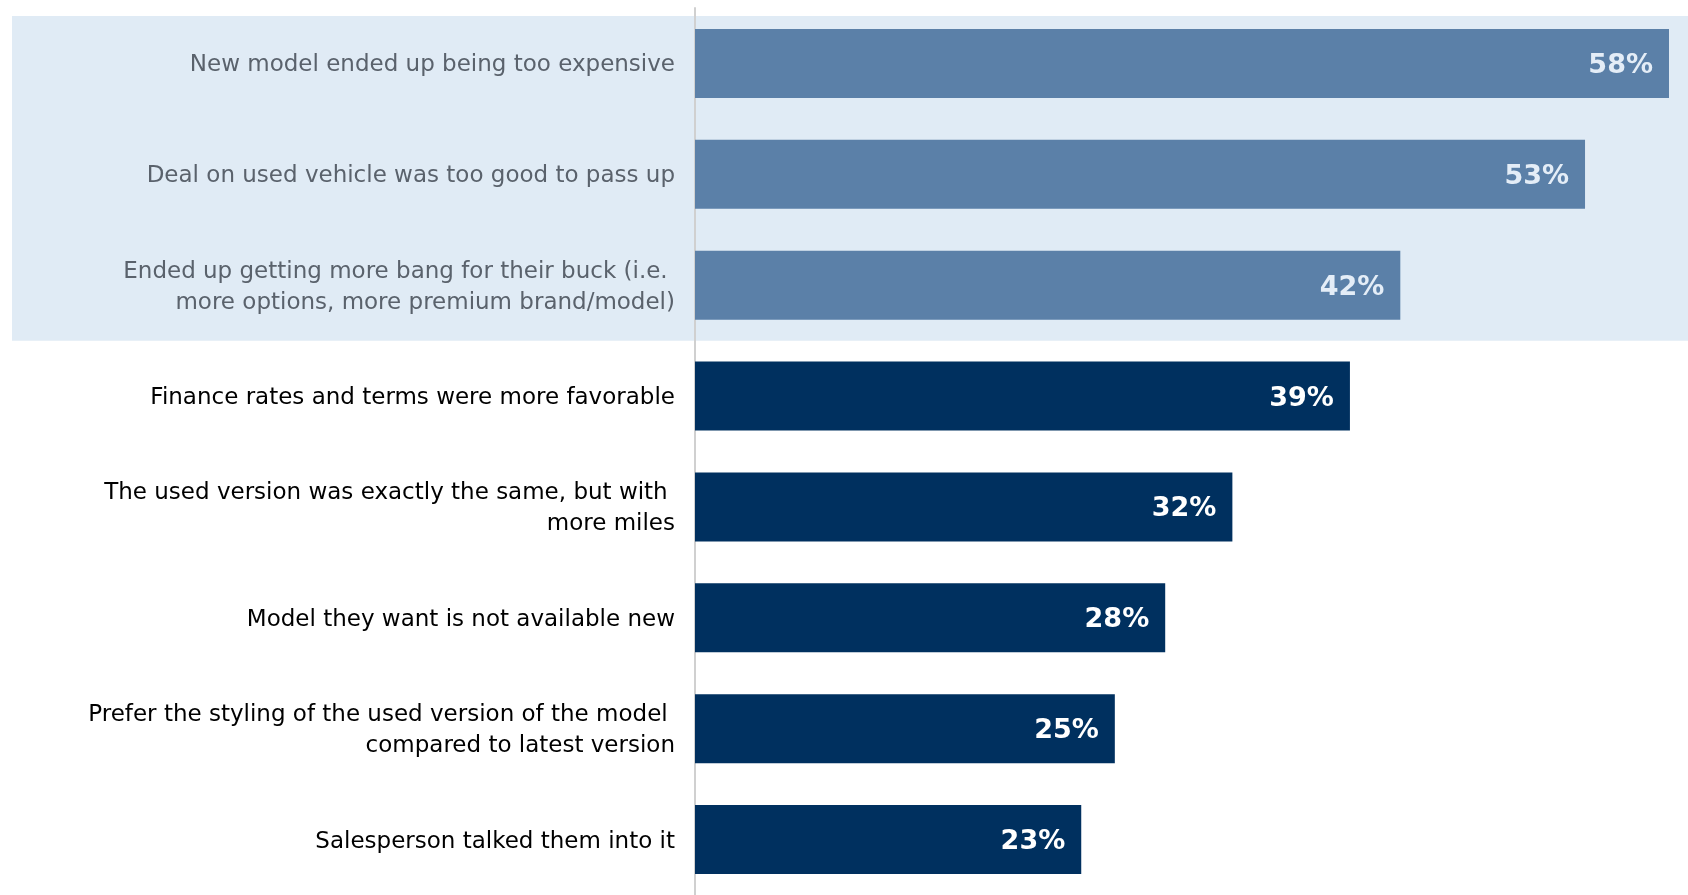 The height and width of the screenshot is (895, 1688). What do you see at coordinates (432, 63) in the screenshot?
I see `y-tick-label: New model ended up being too expensive` at bounding box center [432, 63].